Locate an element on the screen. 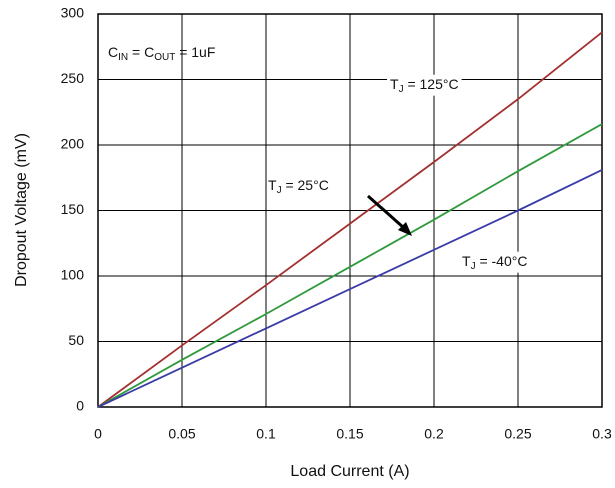 The width and height of the screenshot is (615, 488). series-label: TJ = 25°C is located at coordinates (298, 186).